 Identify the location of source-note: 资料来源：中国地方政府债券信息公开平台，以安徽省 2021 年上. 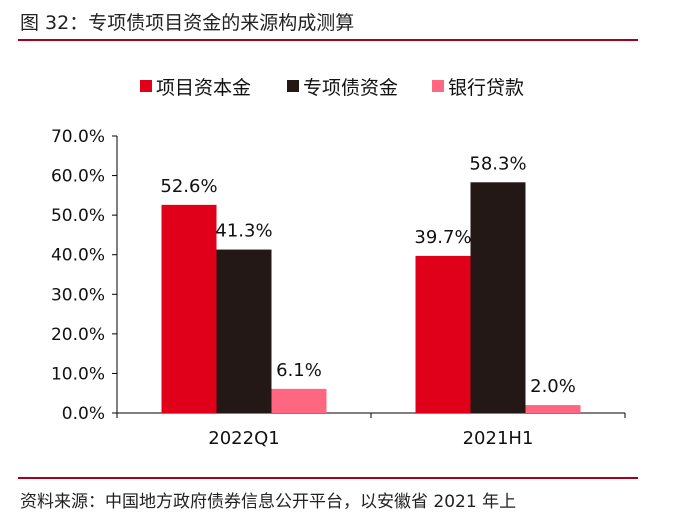
(268, 502).